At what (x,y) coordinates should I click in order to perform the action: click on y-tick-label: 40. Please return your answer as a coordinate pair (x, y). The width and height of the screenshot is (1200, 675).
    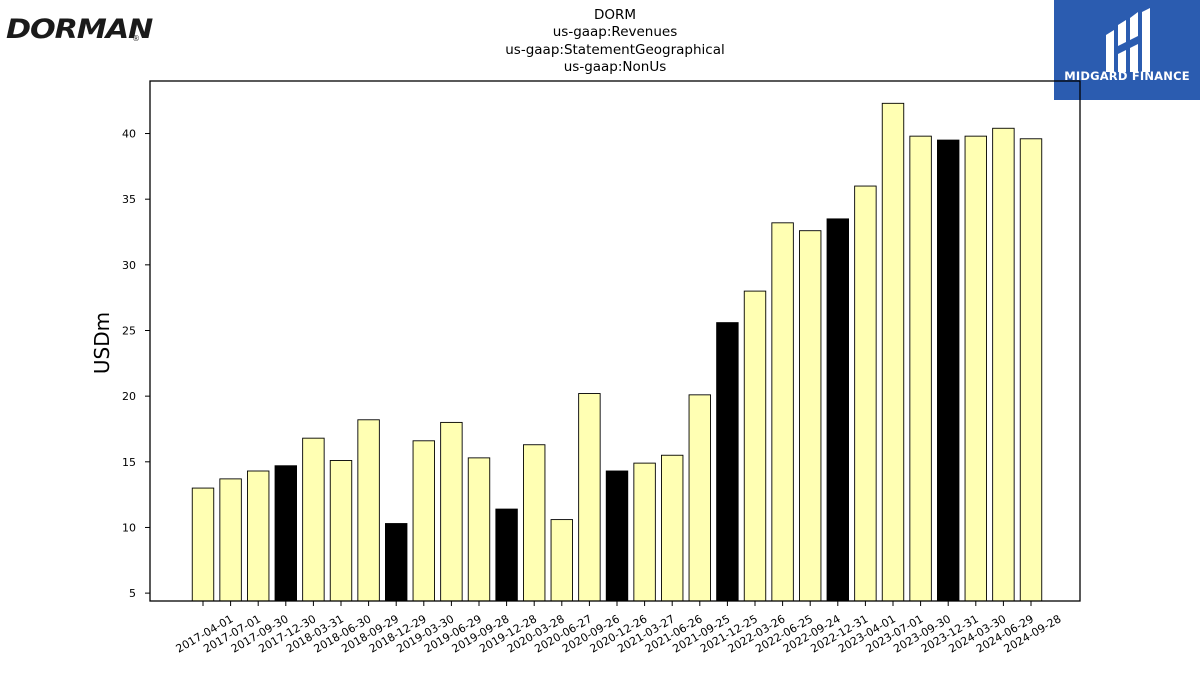
    Looking at the image, I should click on (129, 134).